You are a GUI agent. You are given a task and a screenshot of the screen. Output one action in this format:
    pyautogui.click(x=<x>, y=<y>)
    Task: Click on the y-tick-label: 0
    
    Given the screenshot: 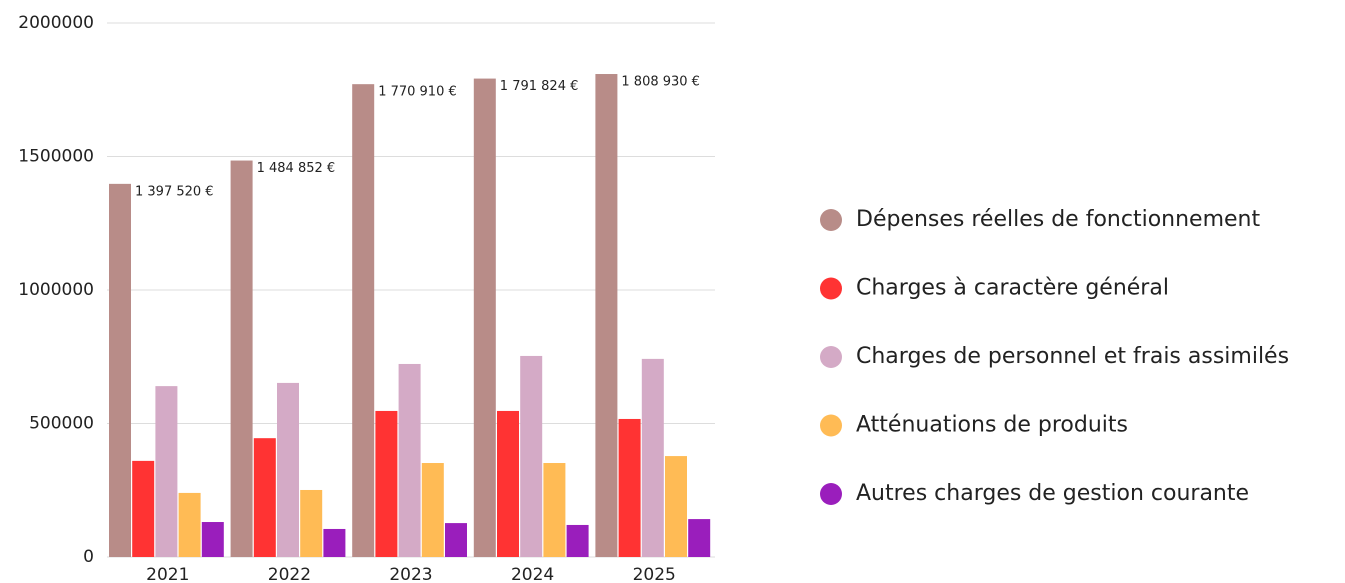 What is the action you would take?
    pyautogui.click(x=88, y=557)
    